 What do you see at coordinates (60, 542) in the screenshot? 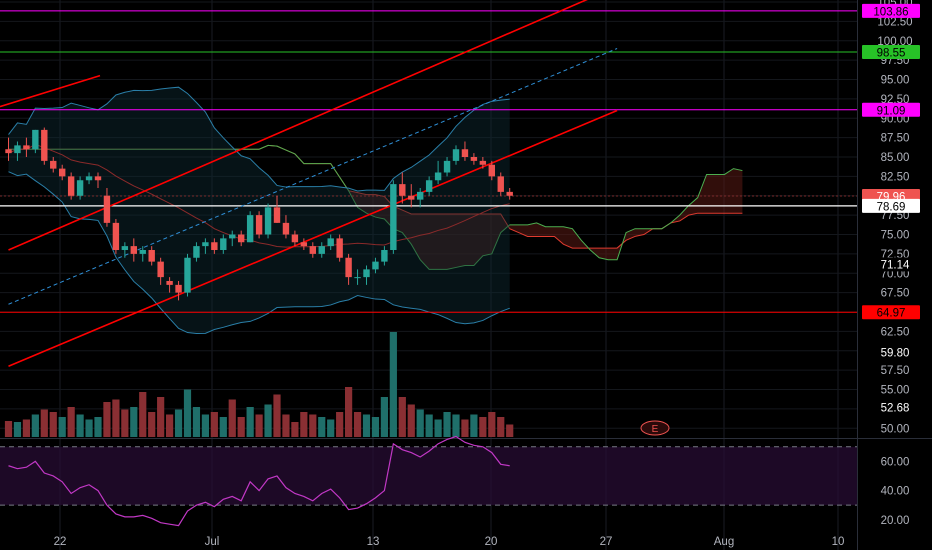
I see `date-tick-label: 22` at bounding box center [60, 542].